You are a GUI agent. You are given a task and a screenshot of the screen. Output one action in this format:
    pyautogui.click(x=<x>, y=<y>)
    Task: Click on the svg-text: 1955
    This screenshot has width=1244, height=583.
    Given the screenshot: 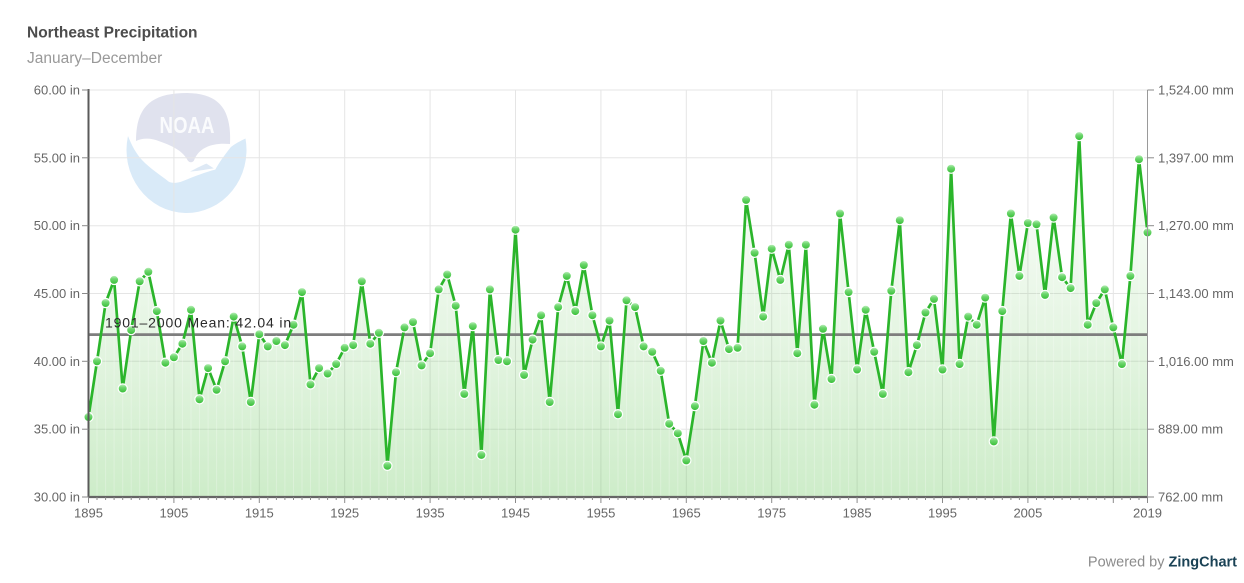 What is the action you would take?
    pyautogui.click(x=600, y=513)
    